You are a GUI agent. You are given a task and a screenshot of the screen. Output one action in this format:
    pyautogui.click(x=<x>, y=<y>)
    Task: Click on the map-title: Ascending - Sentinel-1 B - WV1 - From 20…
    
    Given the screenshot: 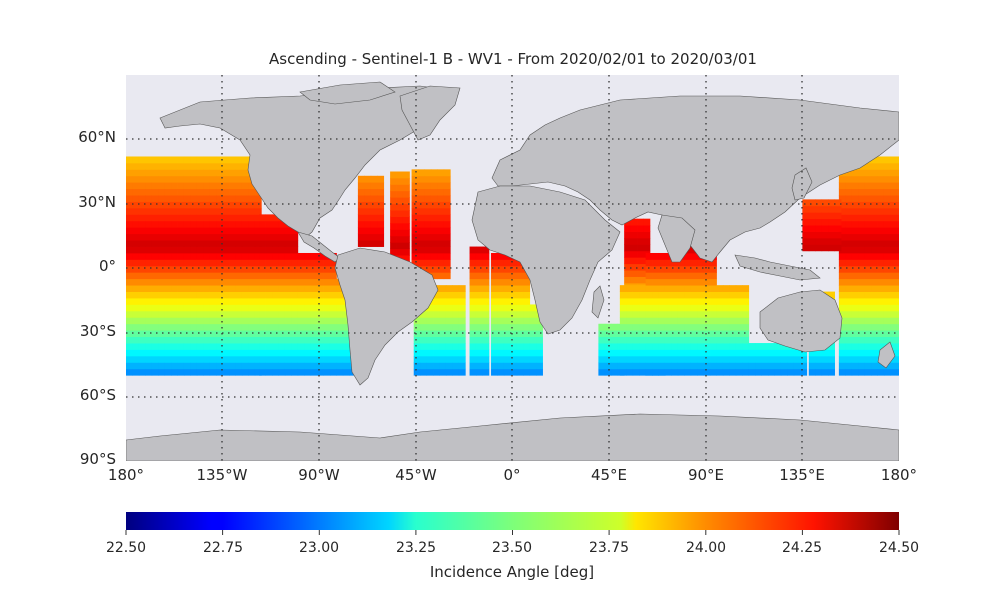 What is the action you would take?
    pyautogui.click(x=513, y=59)
    